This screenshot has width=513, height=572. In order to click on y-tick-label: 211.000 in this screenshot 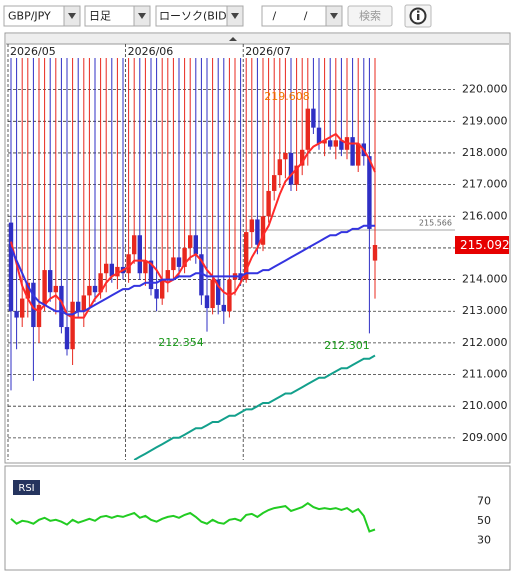, I will do `click(485, 374)`.